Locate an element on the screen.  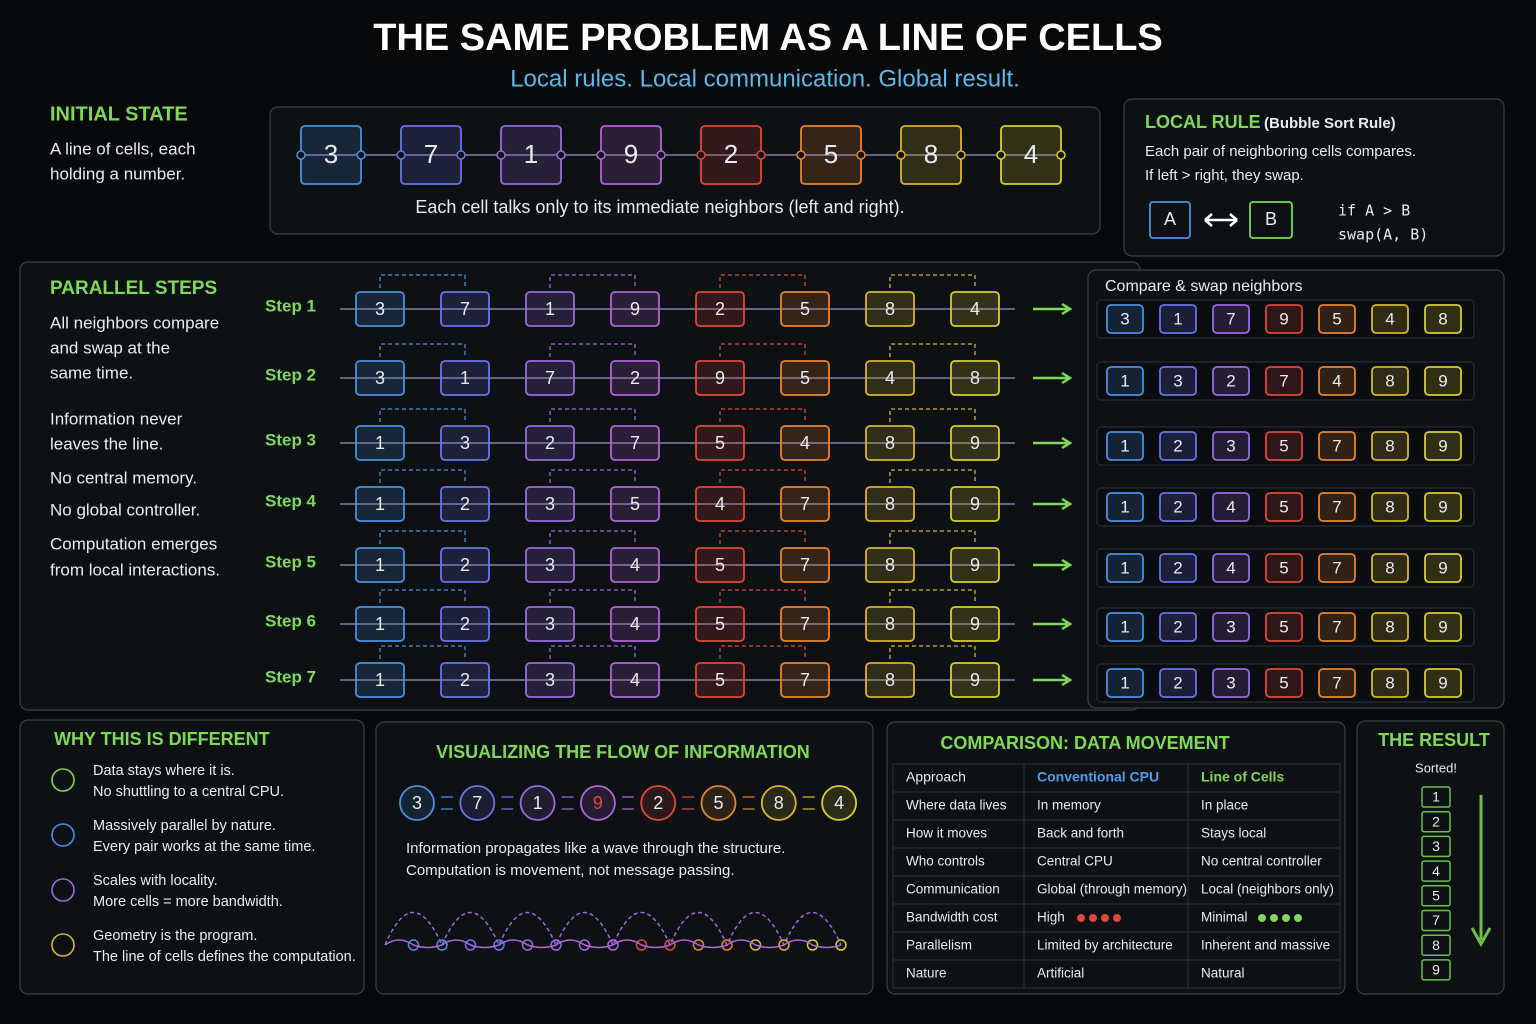
table-cell: Natural is located at coordinates (1223, 973).